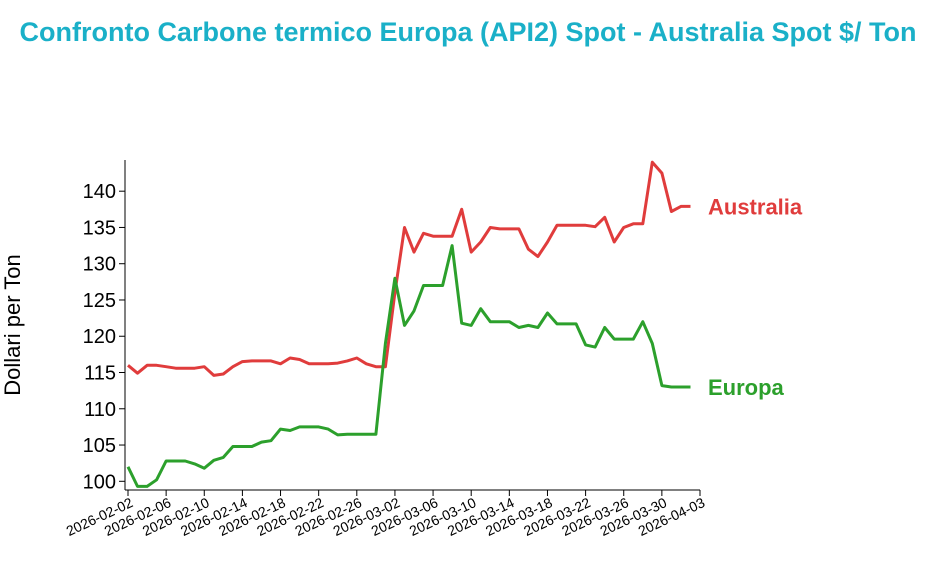 Image resolution: width=936 pixels, height=569 pixels. What do you see at coordinates (755, 206) in the screenshot?
I see `legend-label: Australia` at bounding box center [755, 206].